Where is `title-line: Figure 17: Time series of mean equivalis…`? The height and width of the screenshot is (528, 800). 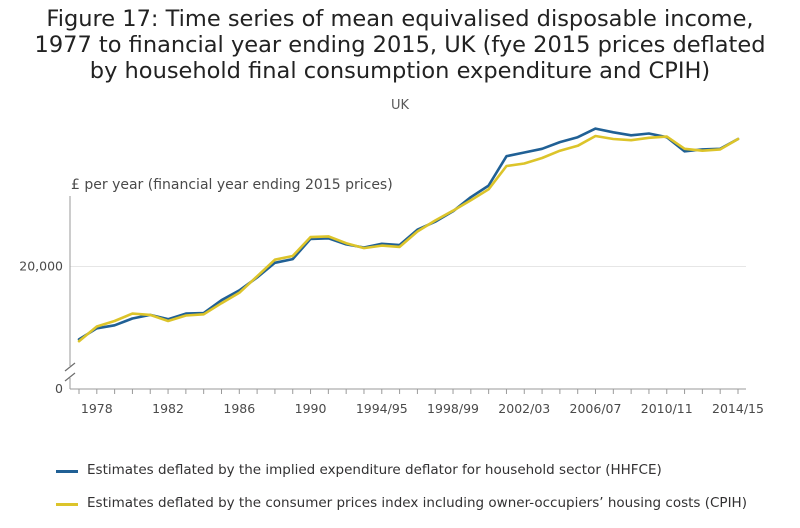 title-line: Figure 17: Time series of mean equivalis… is located at coordinates (400, 19).